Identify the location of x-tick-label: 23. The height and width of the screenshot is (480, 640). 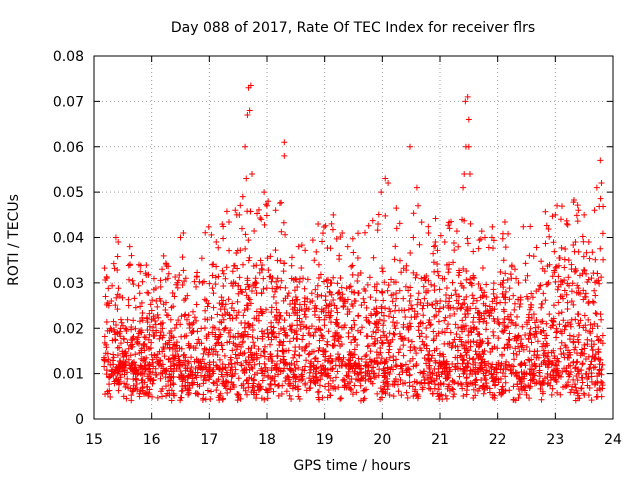
(555, 440).